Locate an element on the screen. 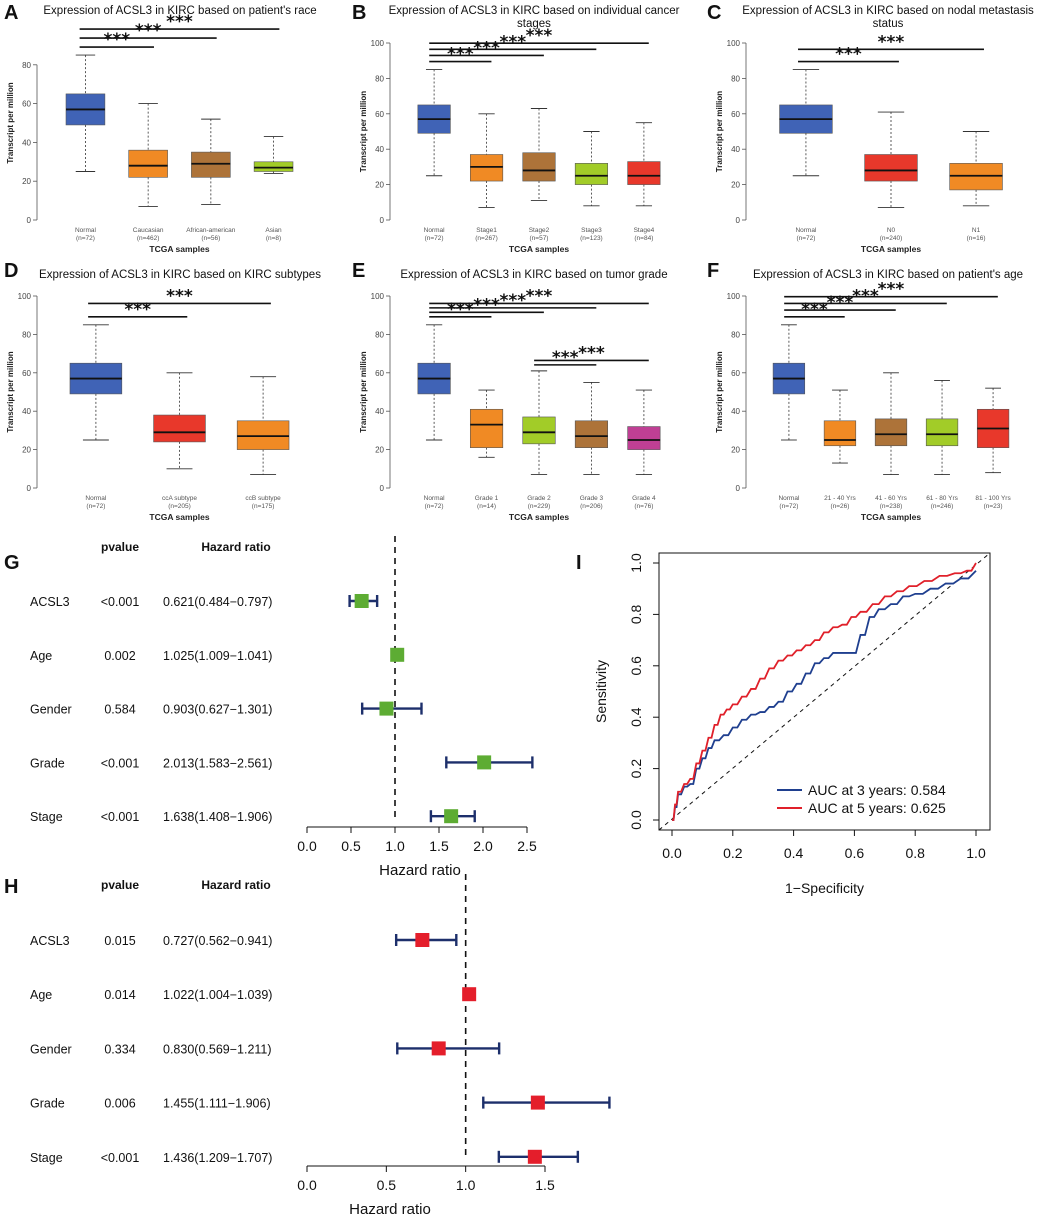 The image size is (1053, 1216). panel-label-E: E is located at coordinates (358, 271).